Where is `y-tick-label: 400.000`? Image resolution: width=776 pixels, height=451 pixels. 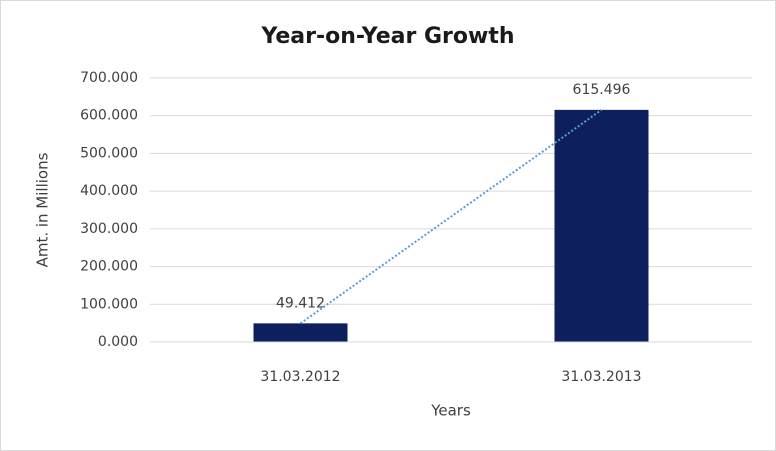 y-tick-label: 400.000 is located at coordinates (109, 191).